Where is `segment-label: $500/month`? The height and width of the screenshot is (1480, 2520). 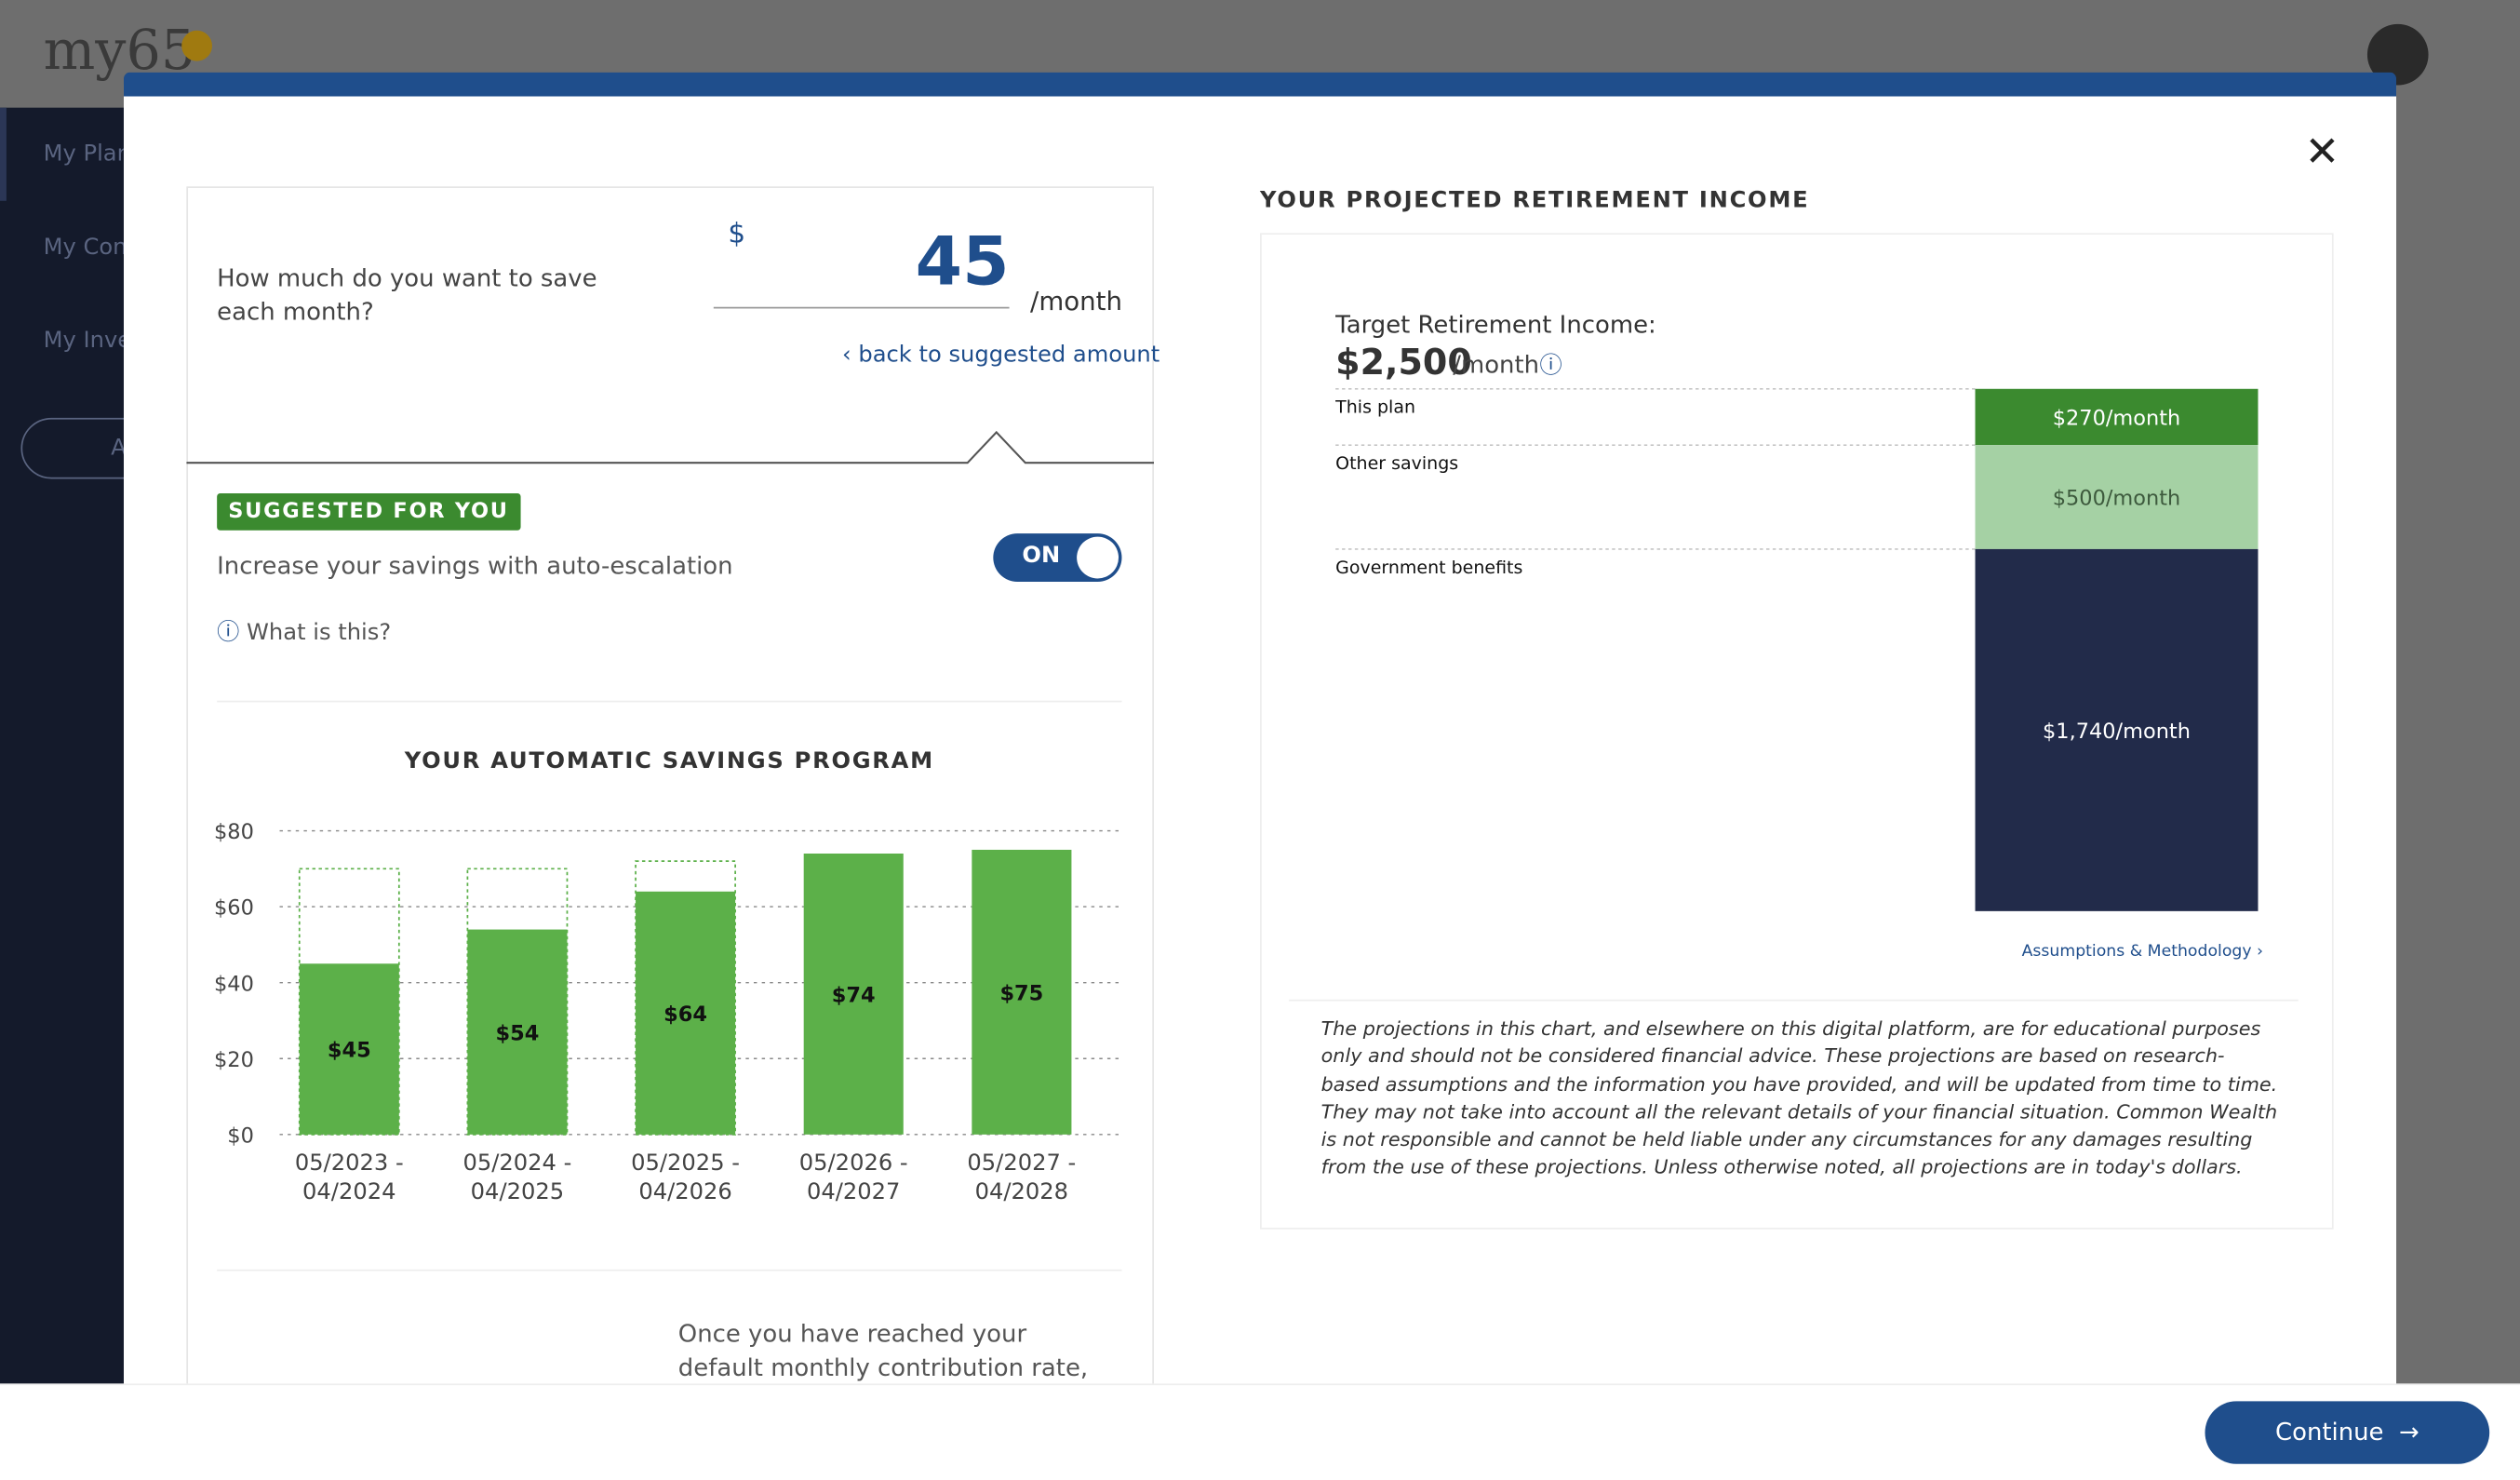 segment-label: $500/month is located at coordinates (2117, 499).